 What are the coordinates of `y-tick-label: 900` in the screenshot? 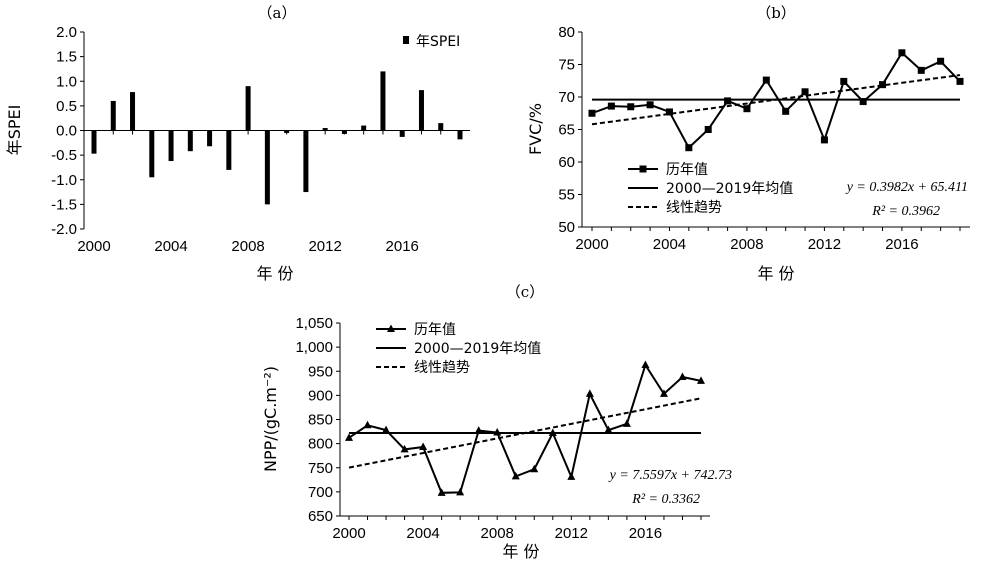 It's located at (320, 395).